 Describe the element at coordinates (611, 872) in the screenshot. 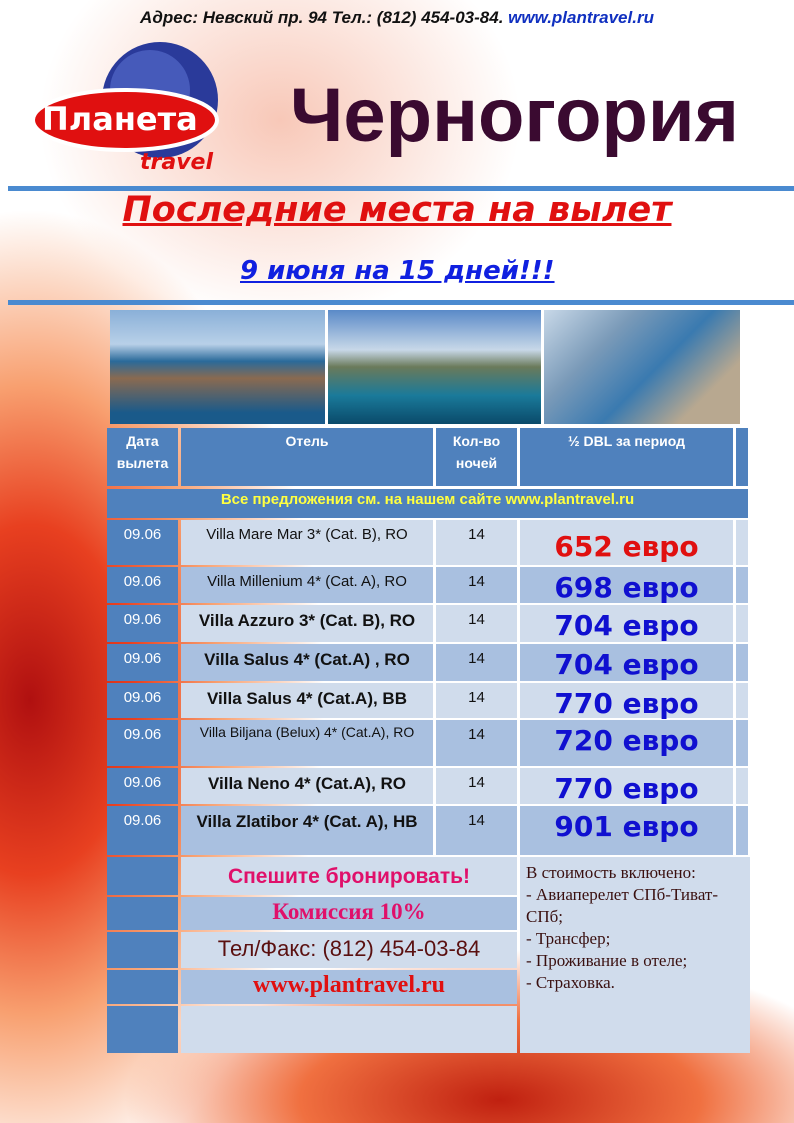

I see `included-title: В стоимость включено:` at that location.